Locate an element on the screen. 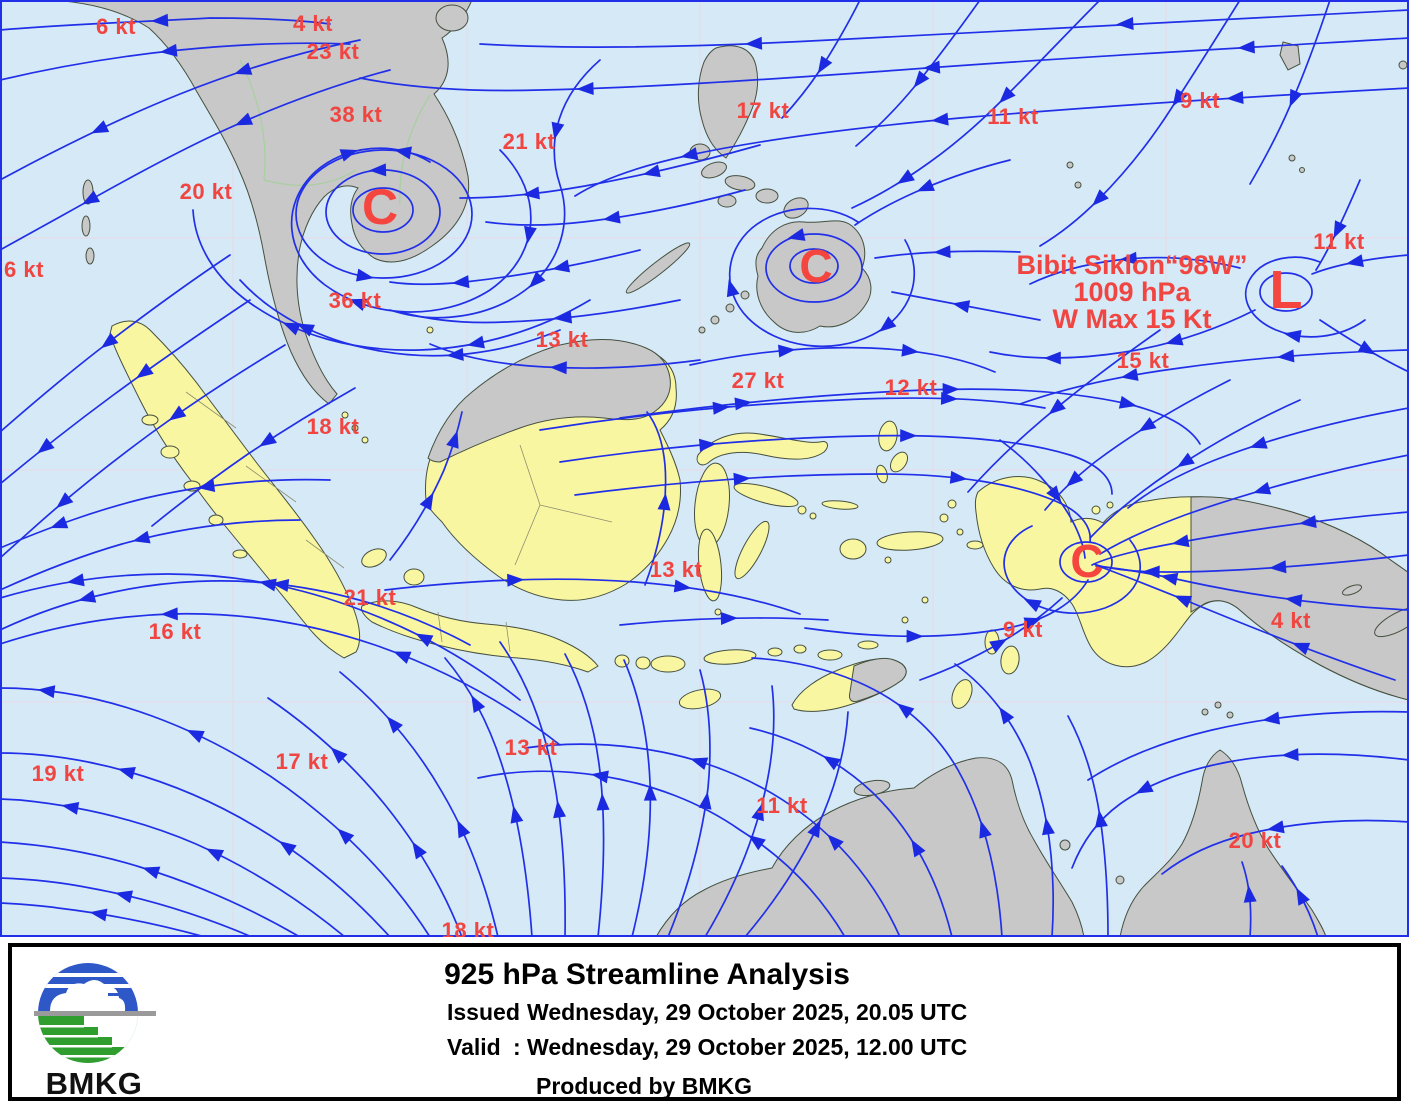 This screenshot has height=1108, width=1409. annotation-line: W Max 15 Kt is located at coordinates (1132, 319).